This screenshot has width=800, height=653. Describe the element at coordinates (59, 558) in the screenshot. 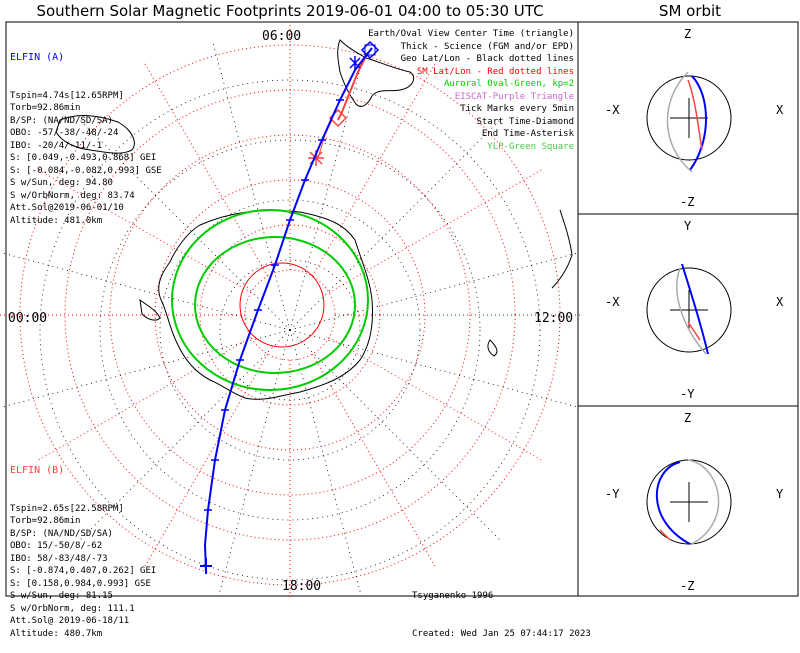

I see `elfin-b-info-line: IBO: 58/-83/48/-73` at that location.